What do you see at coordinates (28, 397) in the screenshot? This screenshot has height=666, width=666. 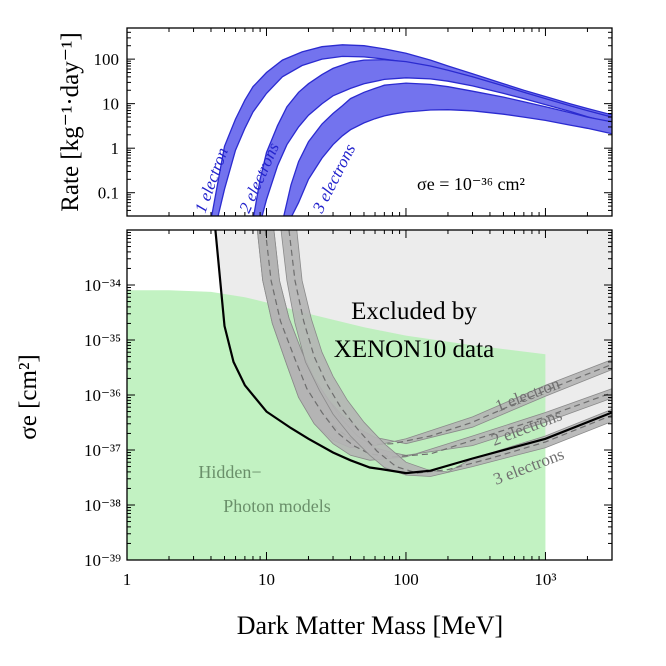 I see `cross-section-axis-label: σe [cm²]` at bounding box center [28, 397].